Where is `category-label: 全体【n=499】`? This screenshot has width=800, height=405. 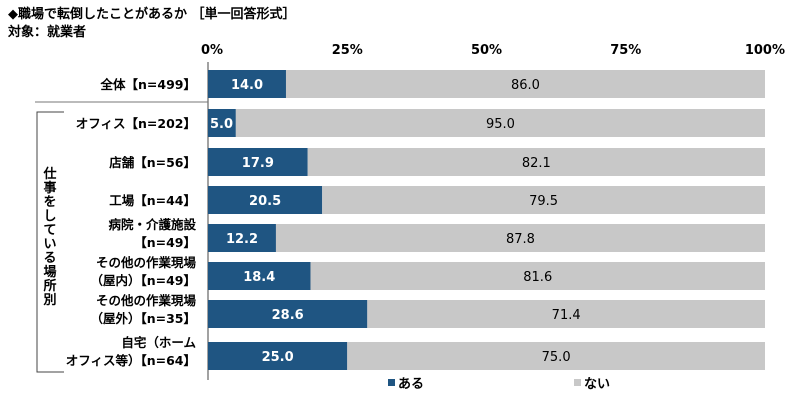
category-label: 全体【n=499】 is located at coordinates (148, 84).